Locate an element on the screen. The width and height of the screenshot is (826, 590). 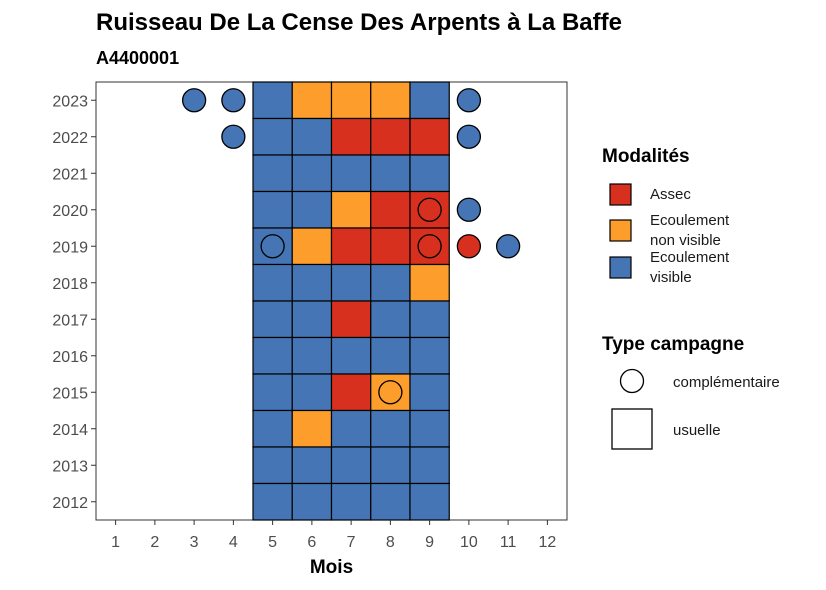
y-tick-label: 2022 is located at coordinates (70, 138).